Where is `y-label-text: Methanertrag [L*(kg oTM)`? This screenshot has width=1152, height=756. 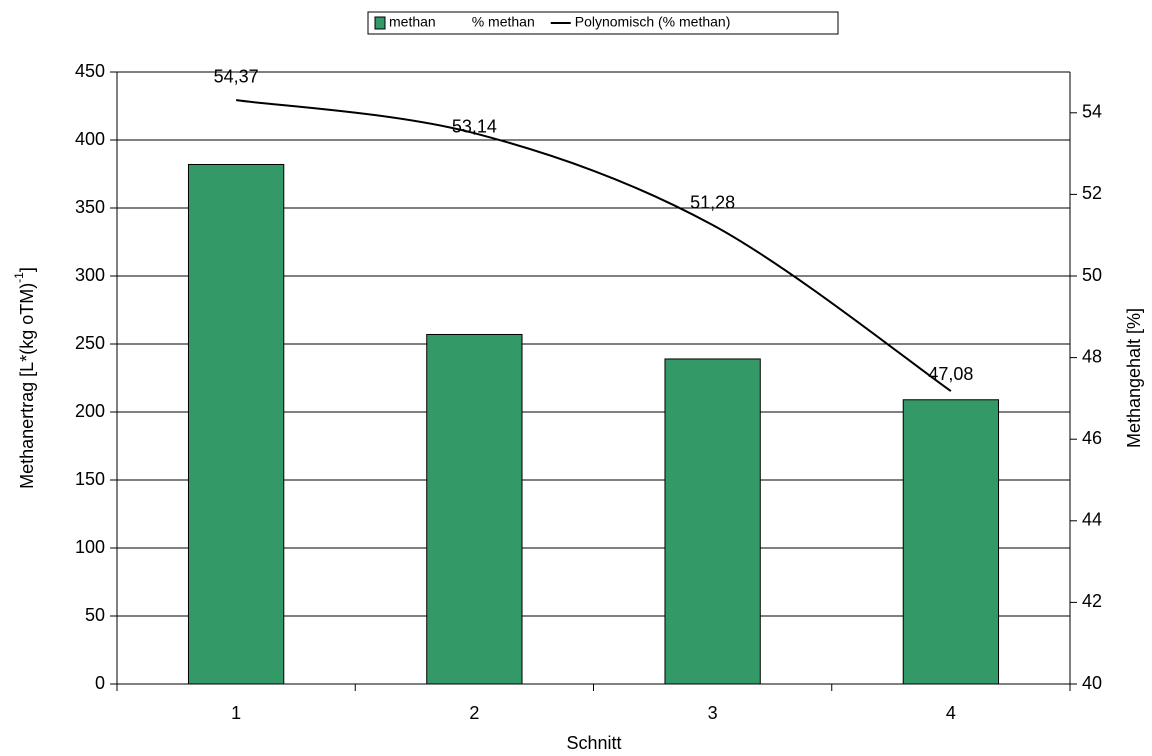 y-label-text: Methanertrag [L*(kg oTM) is located at coordinates (27, 386).